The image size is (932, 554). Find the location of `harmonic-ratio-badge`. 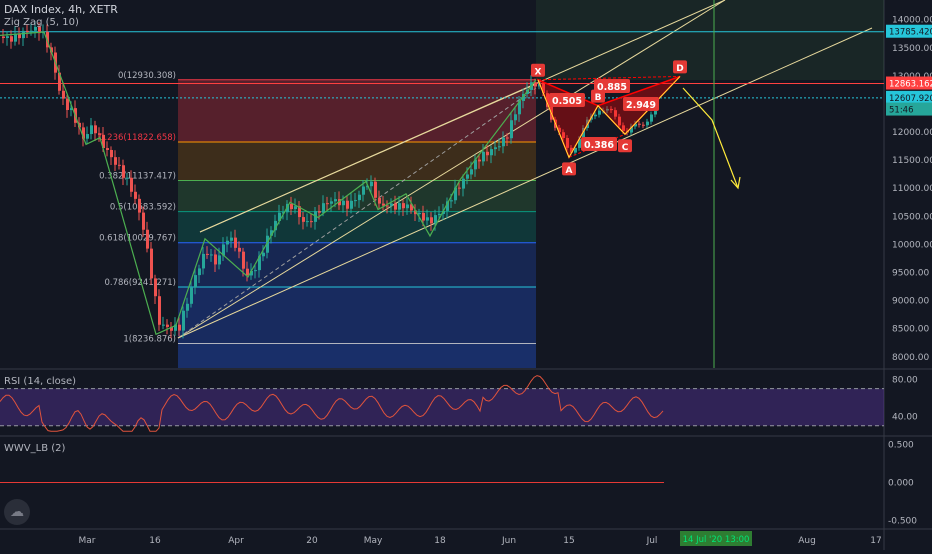

harmonic-ratio-badge is located at coordinates (612, 86).